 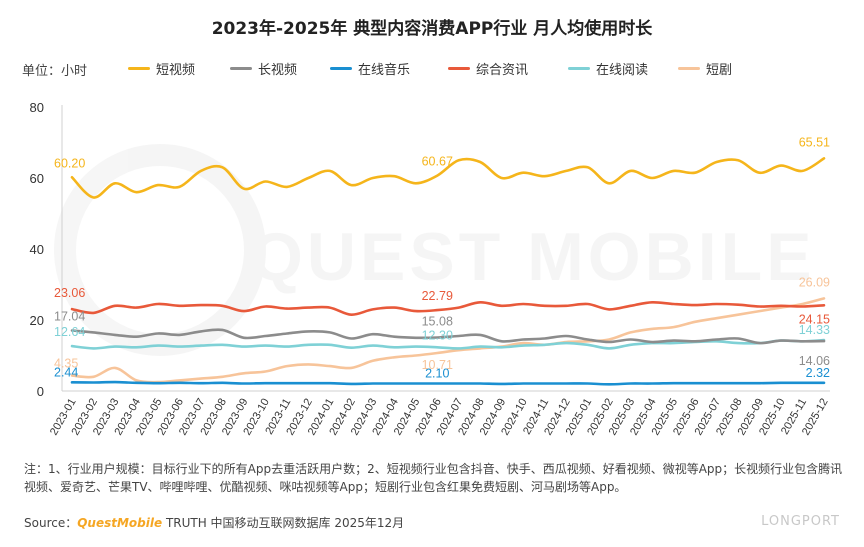 I want to click on source-suffix: TRUTH 中国移动互联网数据库 2025年12月, so click(x=283, y=523).